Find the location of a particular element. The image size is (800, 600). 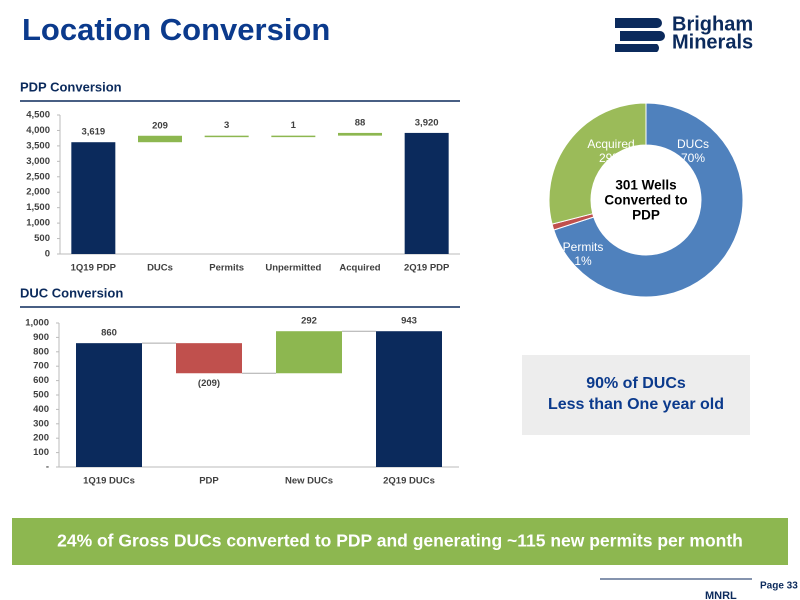

y-tick-label: 700 is located at coordinates (41, 366).